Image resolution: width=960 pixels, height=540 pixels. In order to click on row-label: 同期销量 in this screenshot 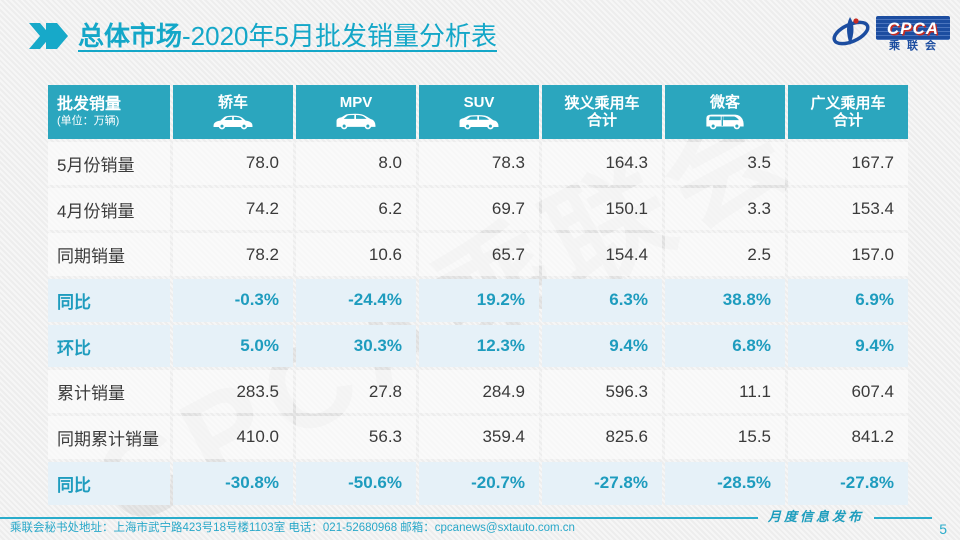, I will do `click(109, 255)`.